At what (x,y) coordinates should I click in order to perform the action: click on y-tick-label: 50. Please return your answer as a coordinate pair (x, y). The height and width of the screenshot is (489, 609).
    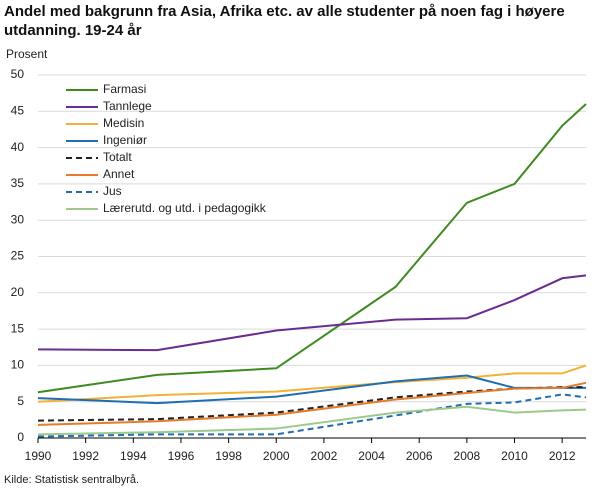
    Looking at the image, I should click on (18, 74).